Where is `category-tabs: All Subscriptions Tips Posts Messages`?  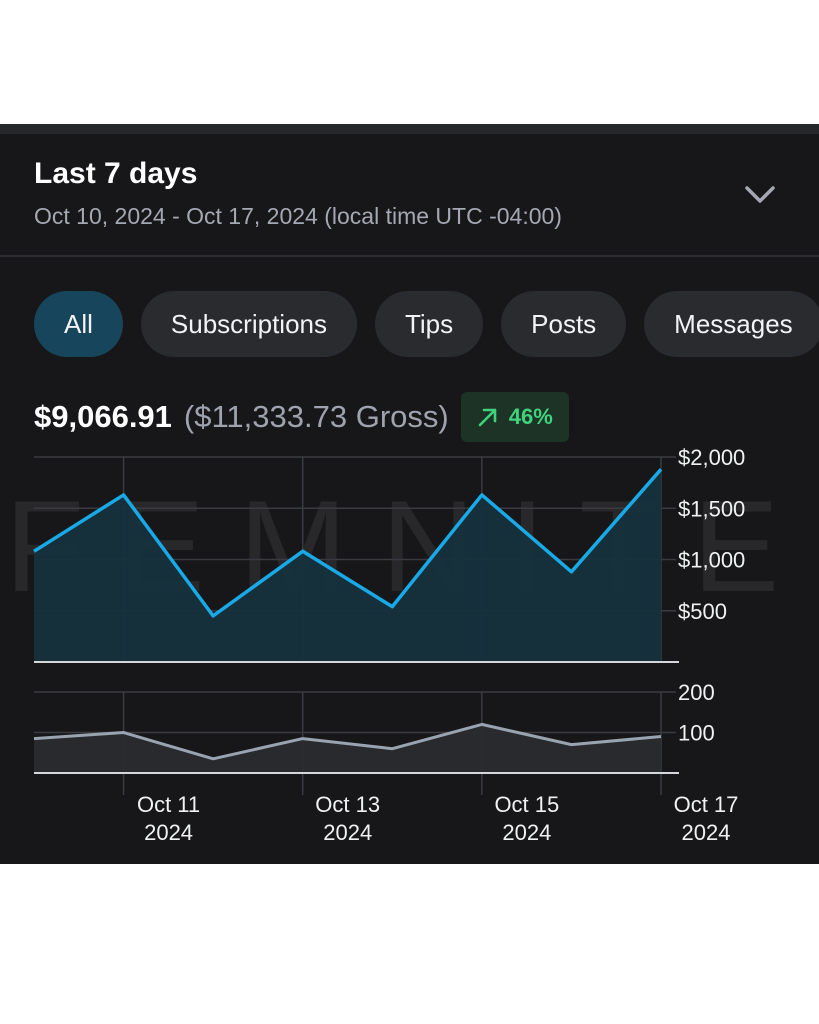
category-tabs: All Subscriptions Tips Posts Messages is located at coordinates (426, 324).